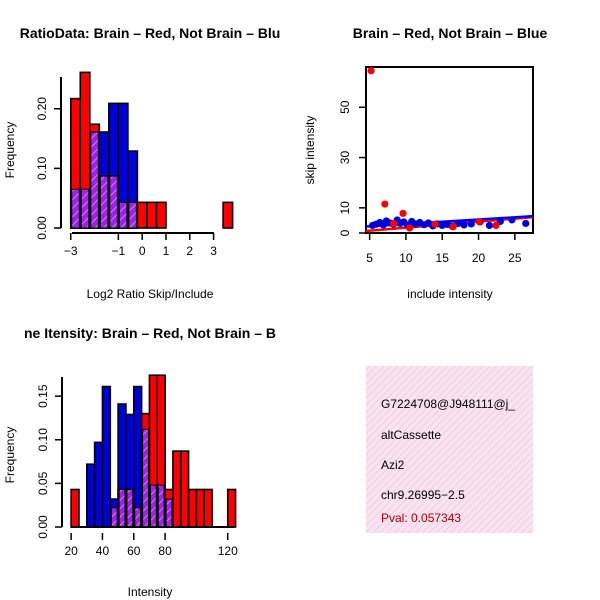 Image resolution: width=600 pixels, height=600 pixels. I want to click on info-panel-background, so click(449, 449).